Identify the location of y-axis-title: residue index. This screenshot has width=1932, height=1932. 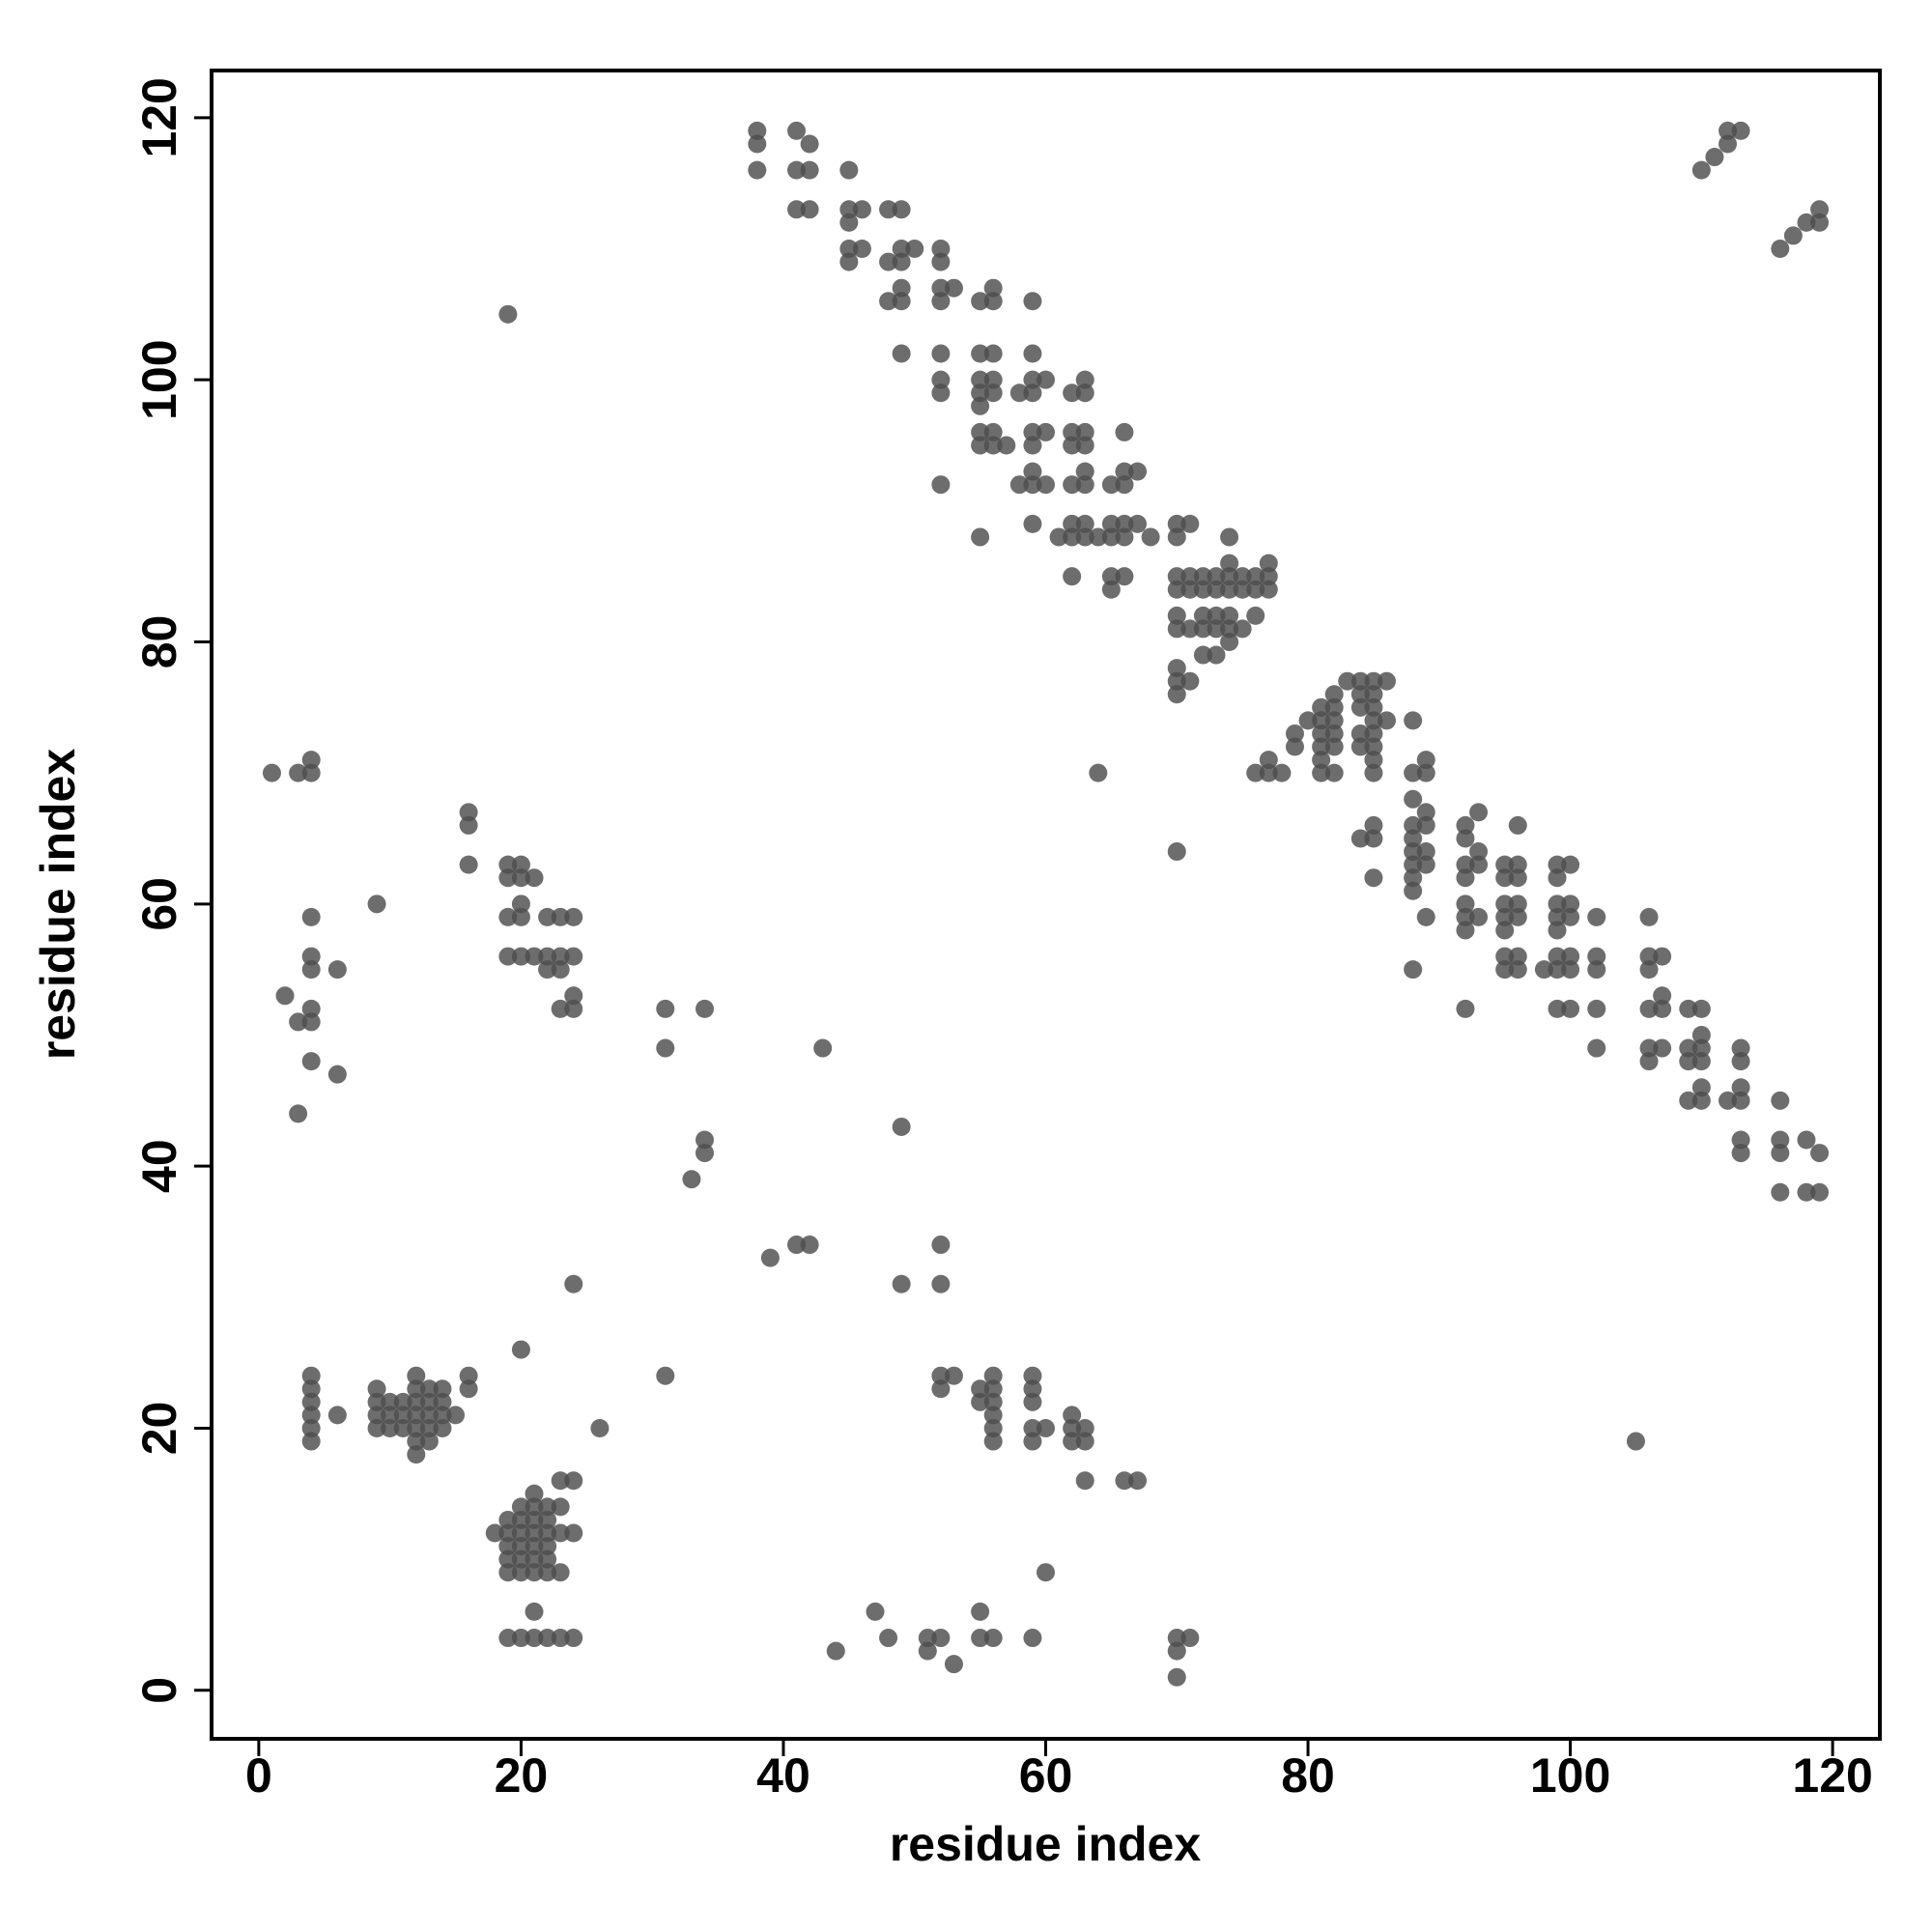
(58, 905).